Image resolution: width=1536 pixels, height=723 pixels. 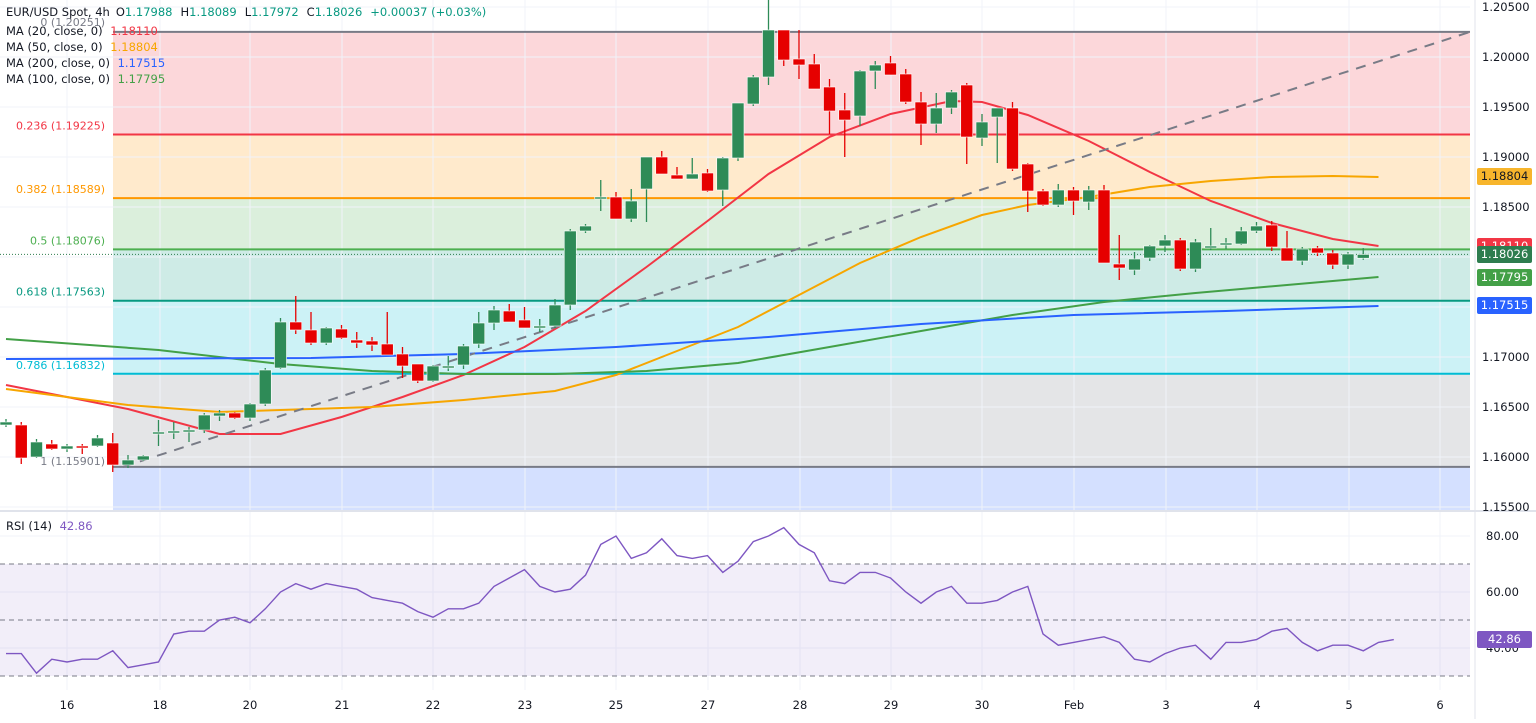 What do you see at coordinates (1506, 407) in the screenshot?
I see `svg-text: 1.16500` at bounding box center [1506, 407].